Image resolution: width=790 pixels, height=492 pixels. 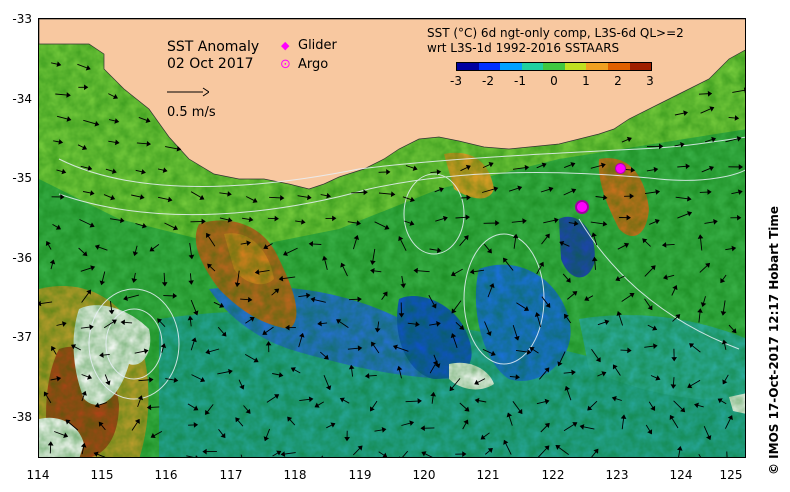 What do you see at coordinates (488, 475) in the screenshot?
I see `x-tick: 121` at bounding box center [488, 475].